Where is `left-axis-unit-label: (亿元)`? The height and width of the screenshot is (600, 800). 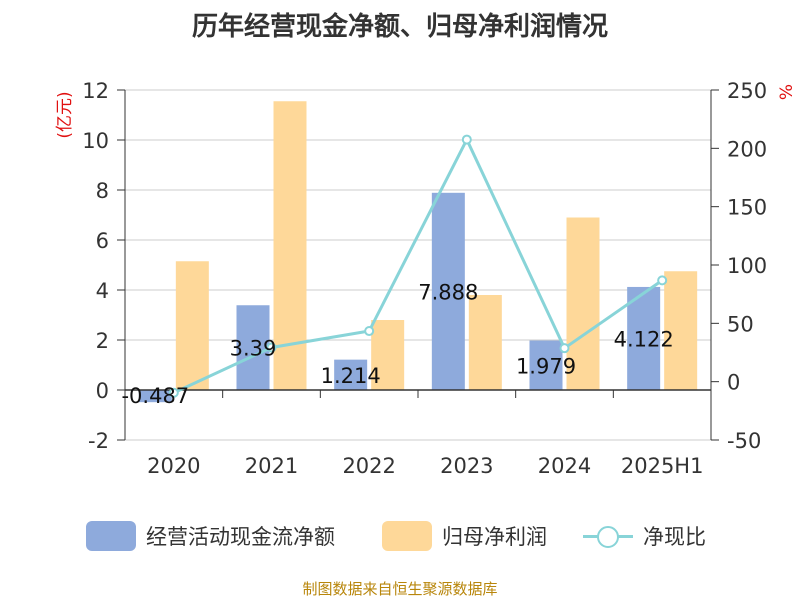 left-axis-unit-label: (亿元) is located at coordinates (65, 114).